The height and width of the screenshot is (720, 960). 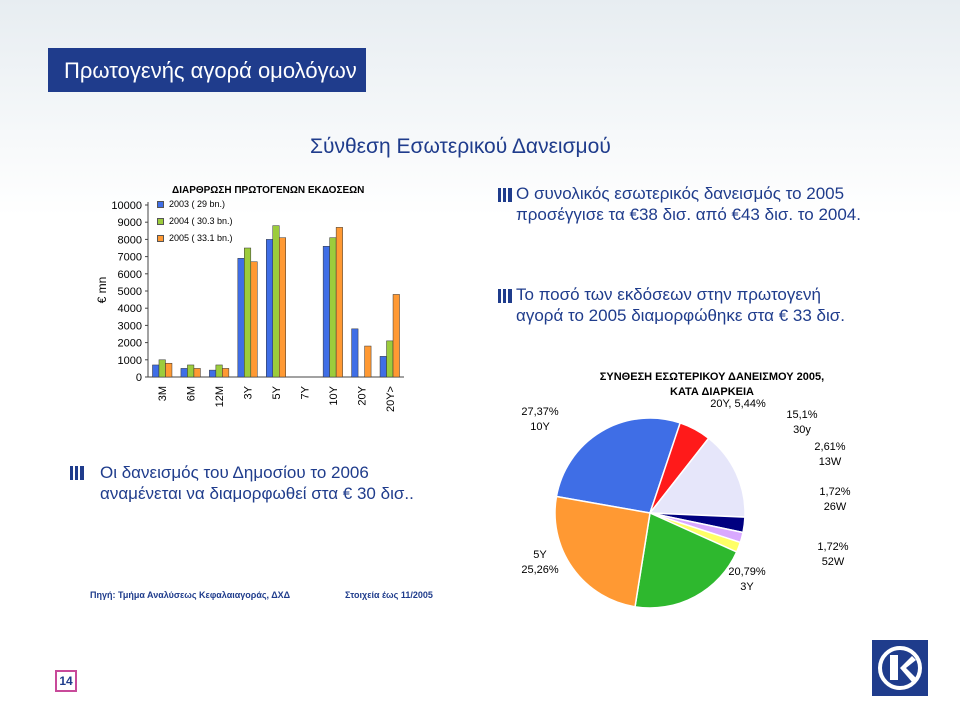 I want to click on y-tick-label: 6000, so click(x=130, y=275).